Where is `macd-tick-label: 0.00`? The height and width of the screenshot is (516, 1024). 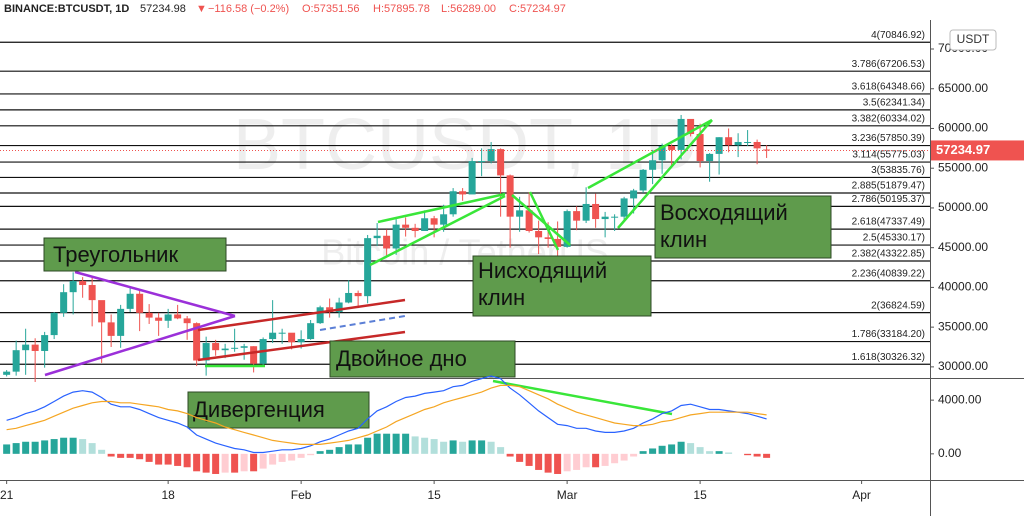
macd-tick-label: 0.00 is located at coordinates (950, 453).